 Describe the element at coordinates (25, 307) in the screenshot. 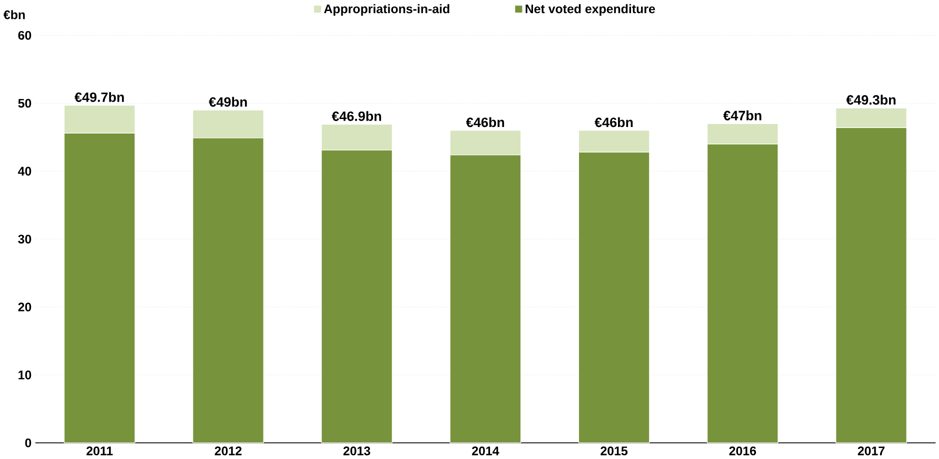

I see `y-tick-label: 20` at that location.